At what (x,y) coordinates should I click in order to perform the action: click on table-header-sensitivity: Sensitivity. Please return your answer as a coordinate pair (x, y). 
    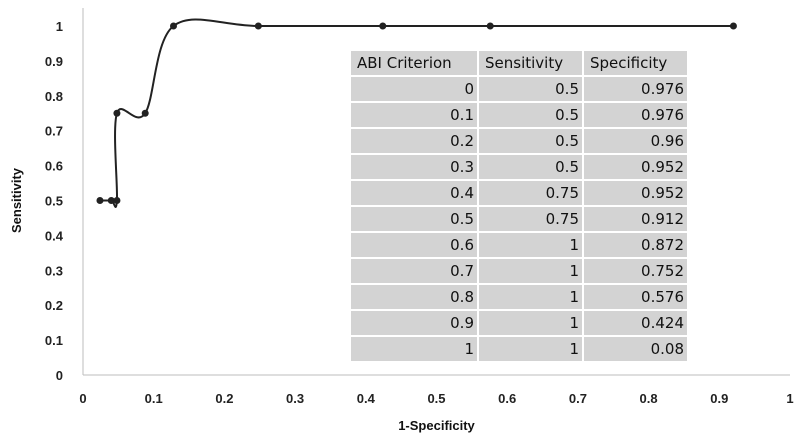
    Looking at the image, I should click on (531, 64).